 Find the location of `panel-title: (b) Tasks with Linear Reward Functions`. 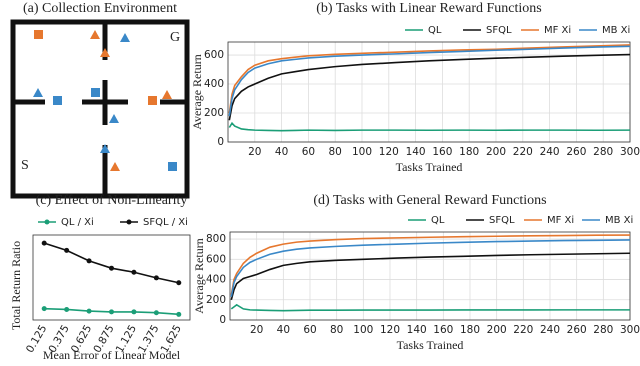

panel-title: (b) Tasks with Linear Reward Functions is located at coordinates (428, 8).